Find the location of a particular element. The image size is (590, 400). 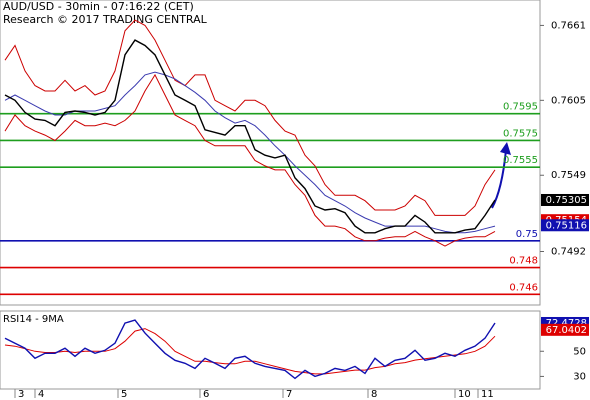

rsi-title: RSI14 - 9MA is located at coordinates (33, 319).